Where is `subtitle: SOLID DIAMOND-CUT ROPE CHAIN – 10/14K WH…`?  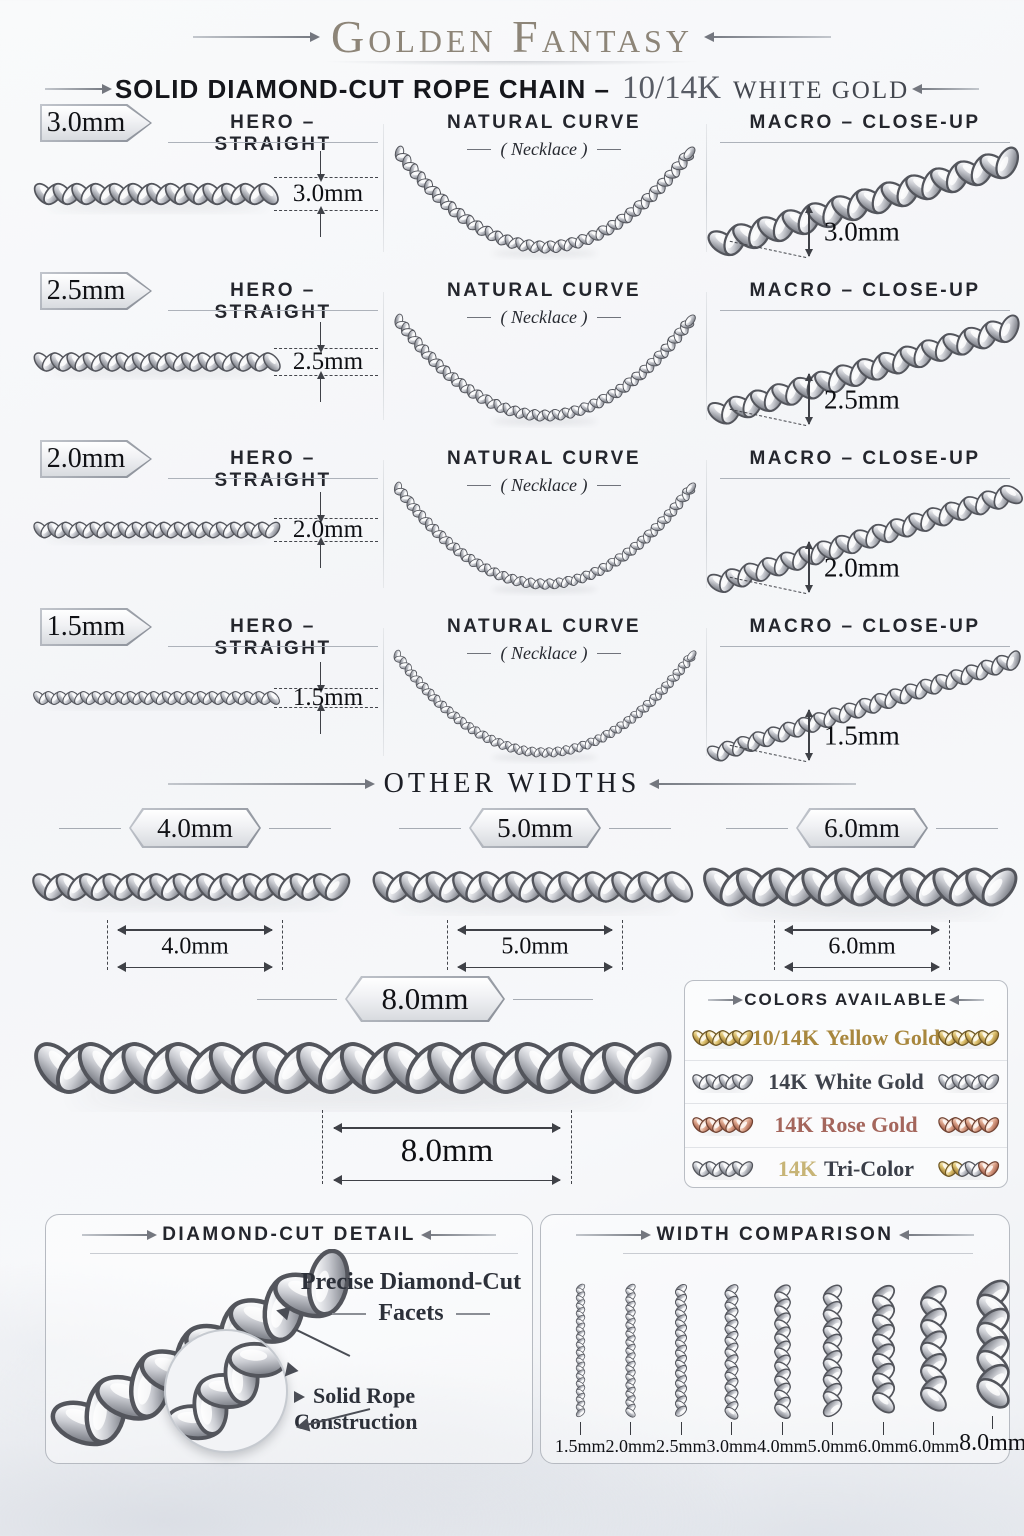 subtitle: SOLID DIAMOND-CUT ROPE CHAIN – 10/14K WH… is located at coordinates (512, 88).